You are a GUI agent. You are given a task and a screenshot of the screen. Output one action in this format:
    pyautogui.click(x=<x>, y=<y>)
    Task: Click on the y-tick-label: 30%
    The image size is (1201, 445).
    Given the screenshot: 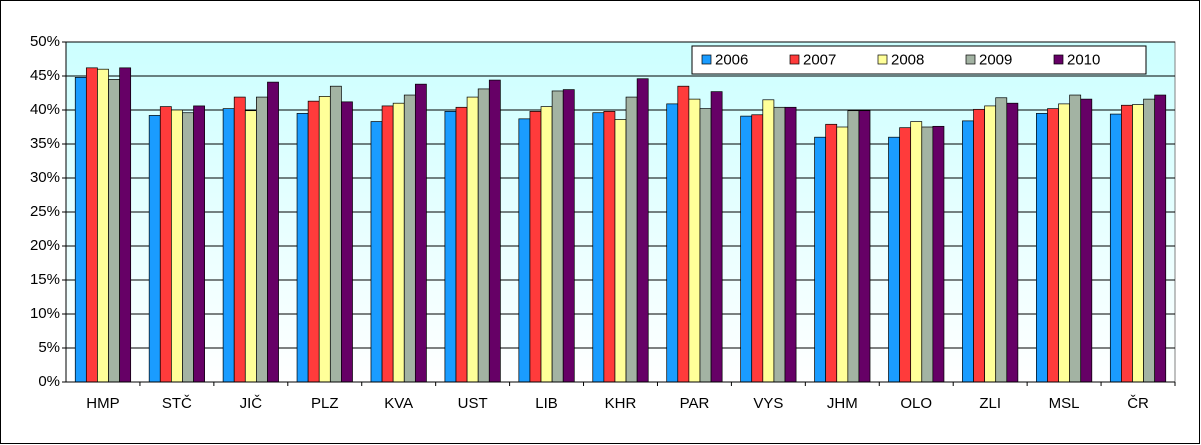 What is the action you would take?
    pyautogui.click(x=45, y=177)
    